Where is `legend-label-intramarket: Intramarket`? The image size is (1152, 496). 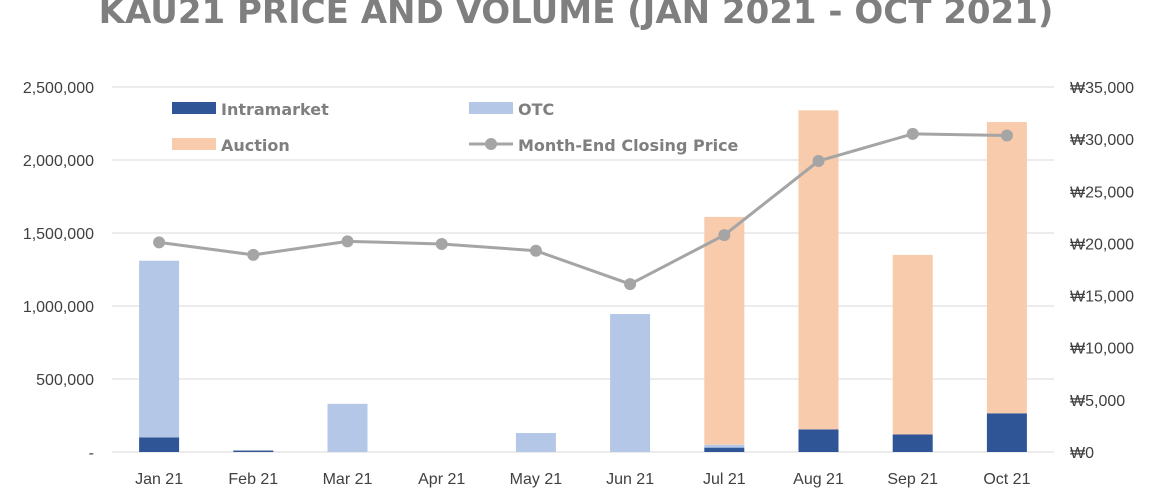 legend-label-intramarket: Intramarket is located at coordinates (275, 109).